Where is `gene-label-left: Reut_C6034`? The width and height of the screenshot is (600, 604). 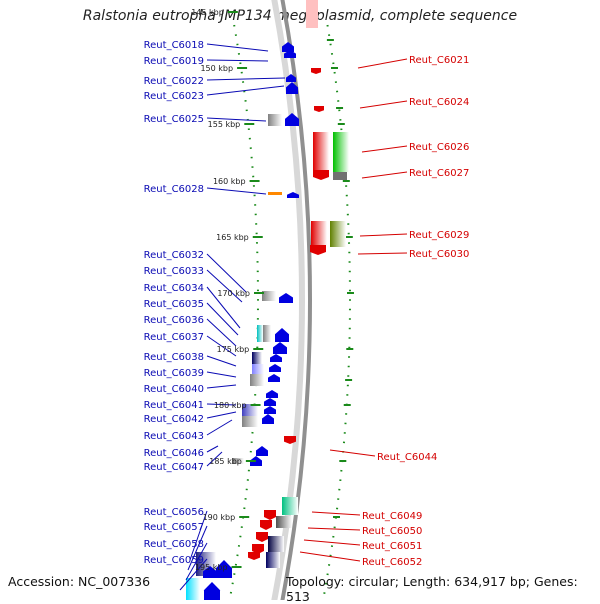
gene-label-left: Reut_C6034 is located at coordinates (174, 288).